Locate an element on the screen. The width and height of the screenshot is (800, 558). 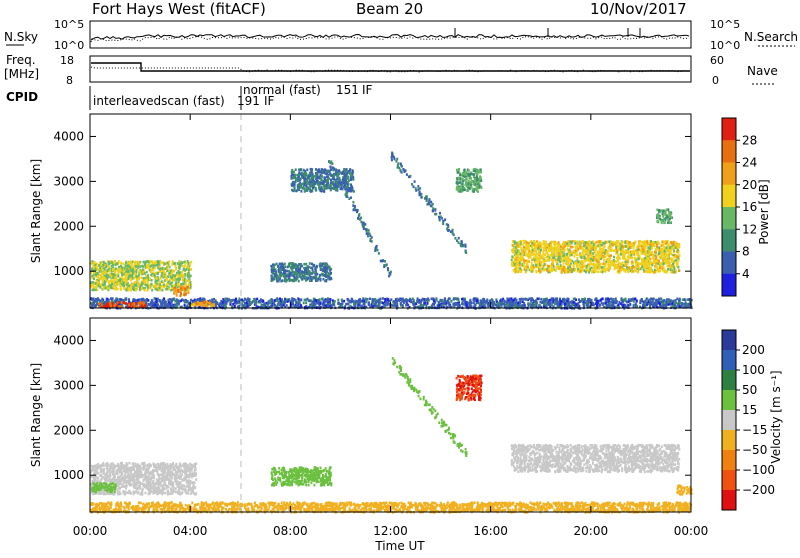
nsearch-label: N.Search is located at coordinates (771, 37).